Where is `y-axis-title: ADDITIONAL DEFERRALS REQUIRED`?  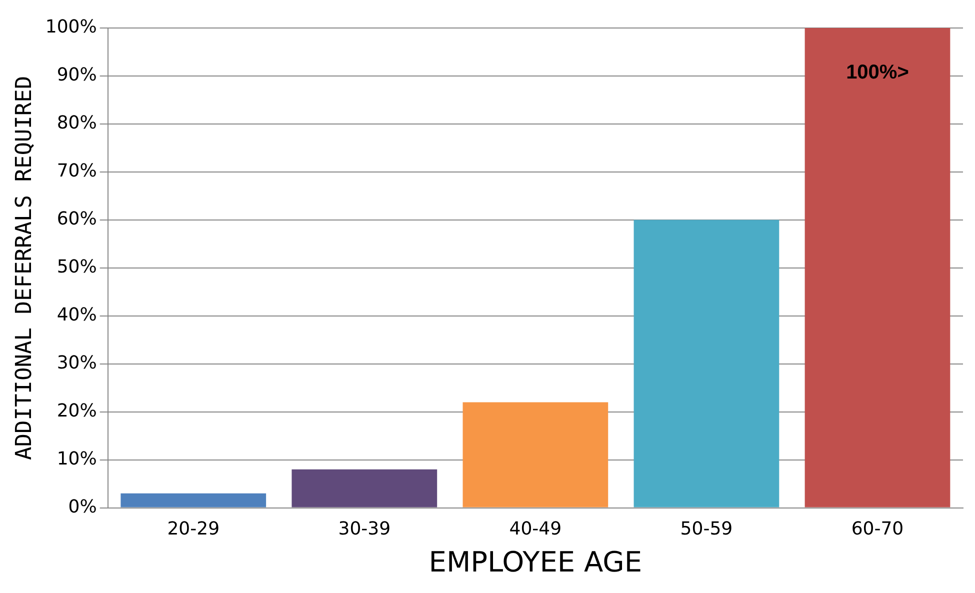
y-axis-title: ADDITIONAL DEFERRALS REQUIRED is located at coordinates (24, 268).